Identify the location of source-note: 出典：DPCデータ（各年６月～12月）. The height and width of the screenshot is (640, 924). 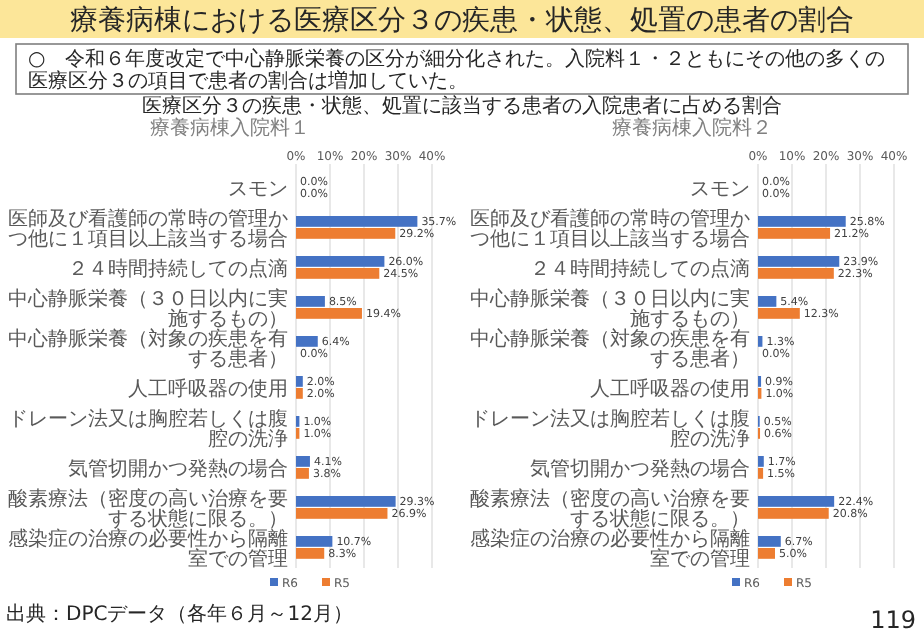
(179, 614).